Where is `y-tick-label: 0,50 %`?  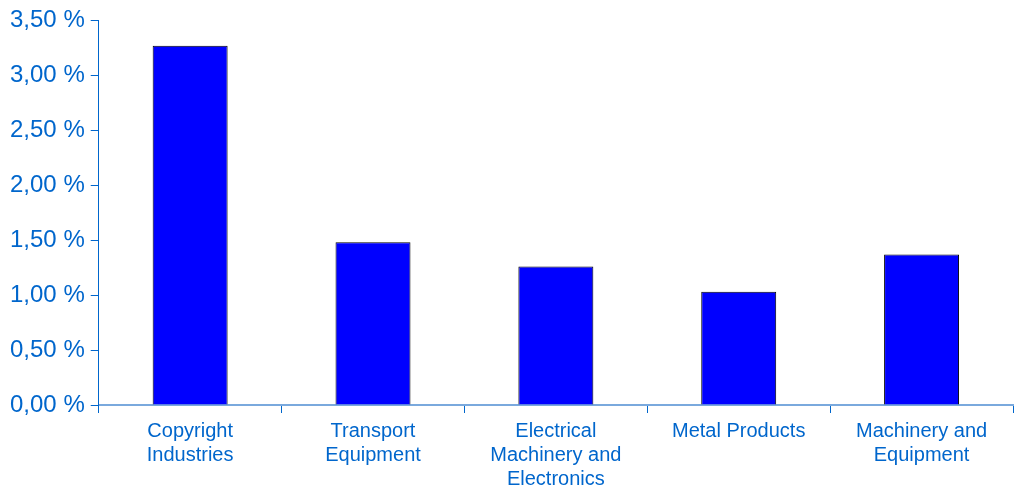
y-tick-label: 0,50 % is located at coordinates (47, 348).